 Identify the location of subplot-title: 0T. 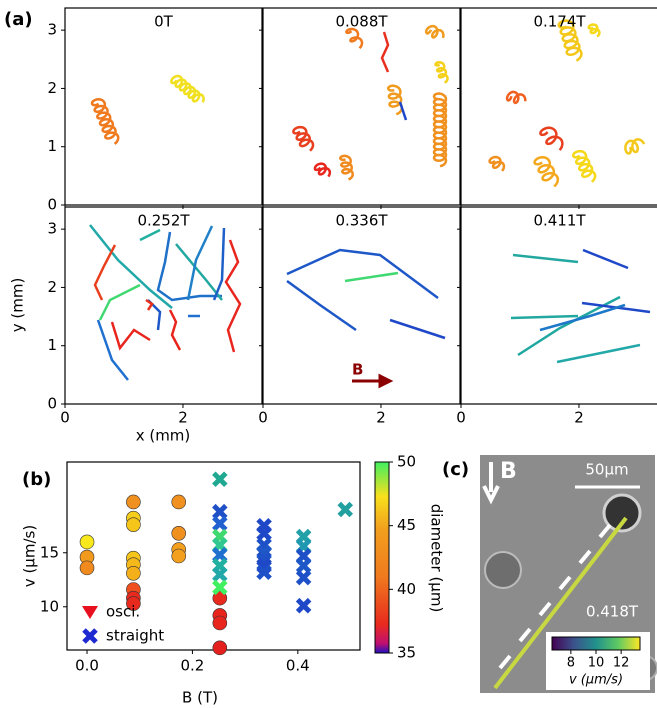
(164, 22).